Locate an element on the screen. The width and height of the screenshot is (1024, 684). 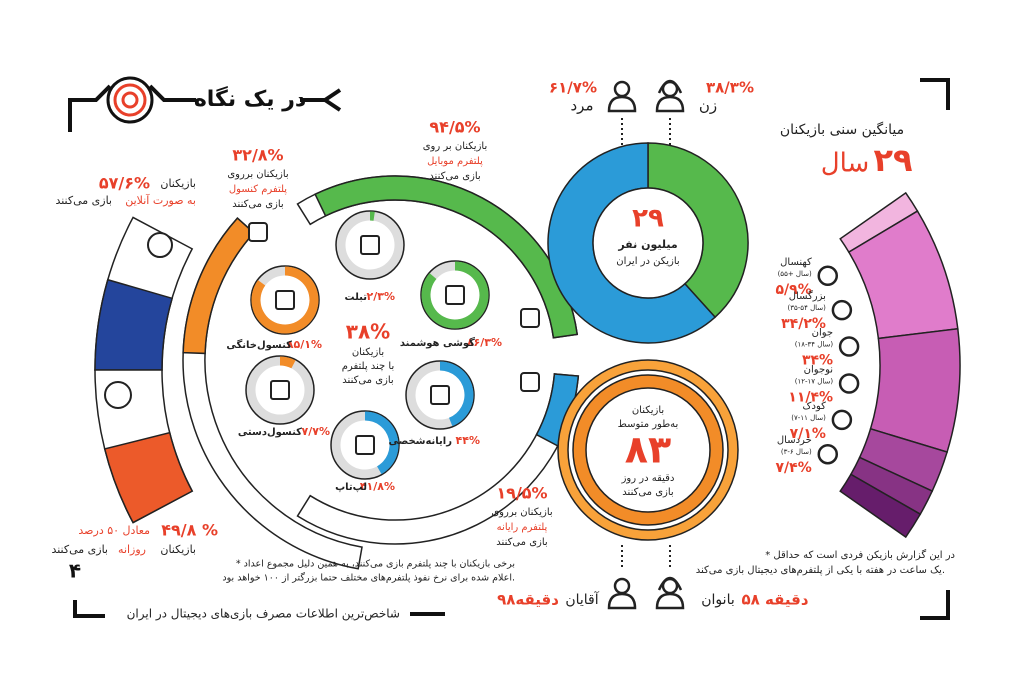
device-name: رایانه‌شخصی is located at coordinates (420, 441).